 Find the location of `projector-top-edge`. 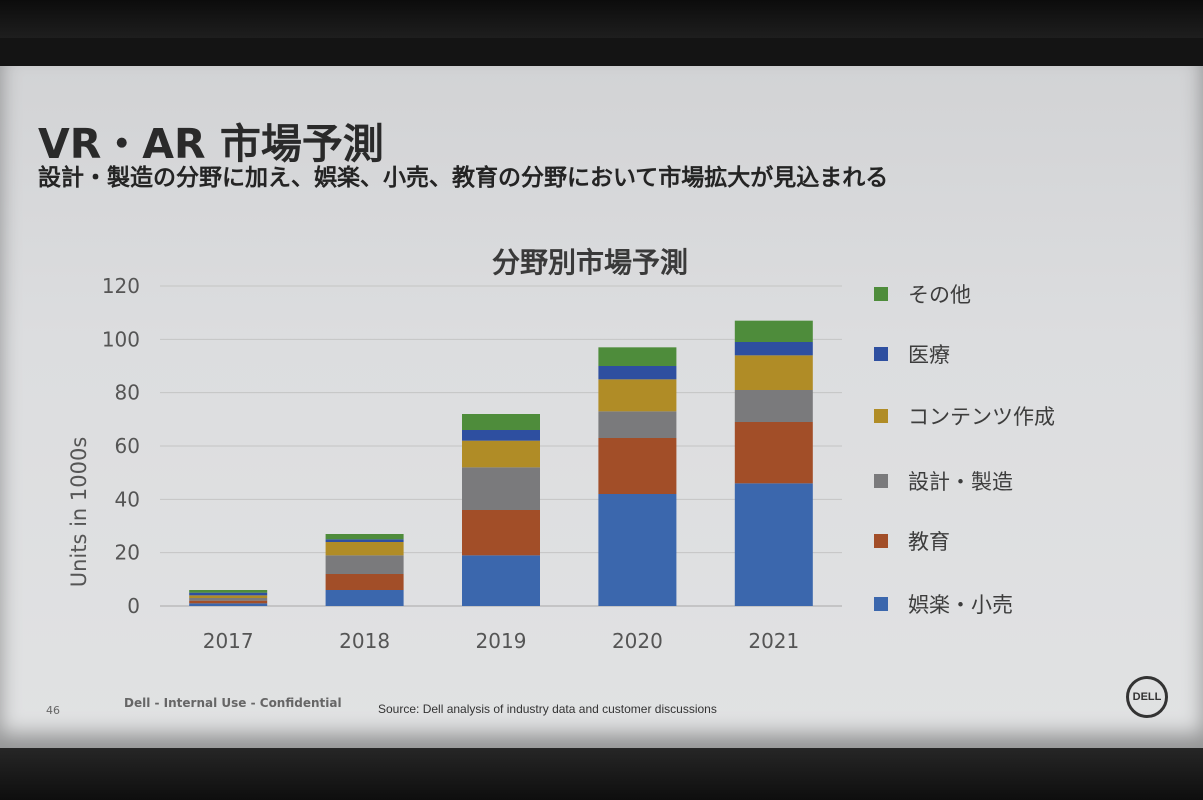

projector-top-edge is located at coordinates (601, 19).